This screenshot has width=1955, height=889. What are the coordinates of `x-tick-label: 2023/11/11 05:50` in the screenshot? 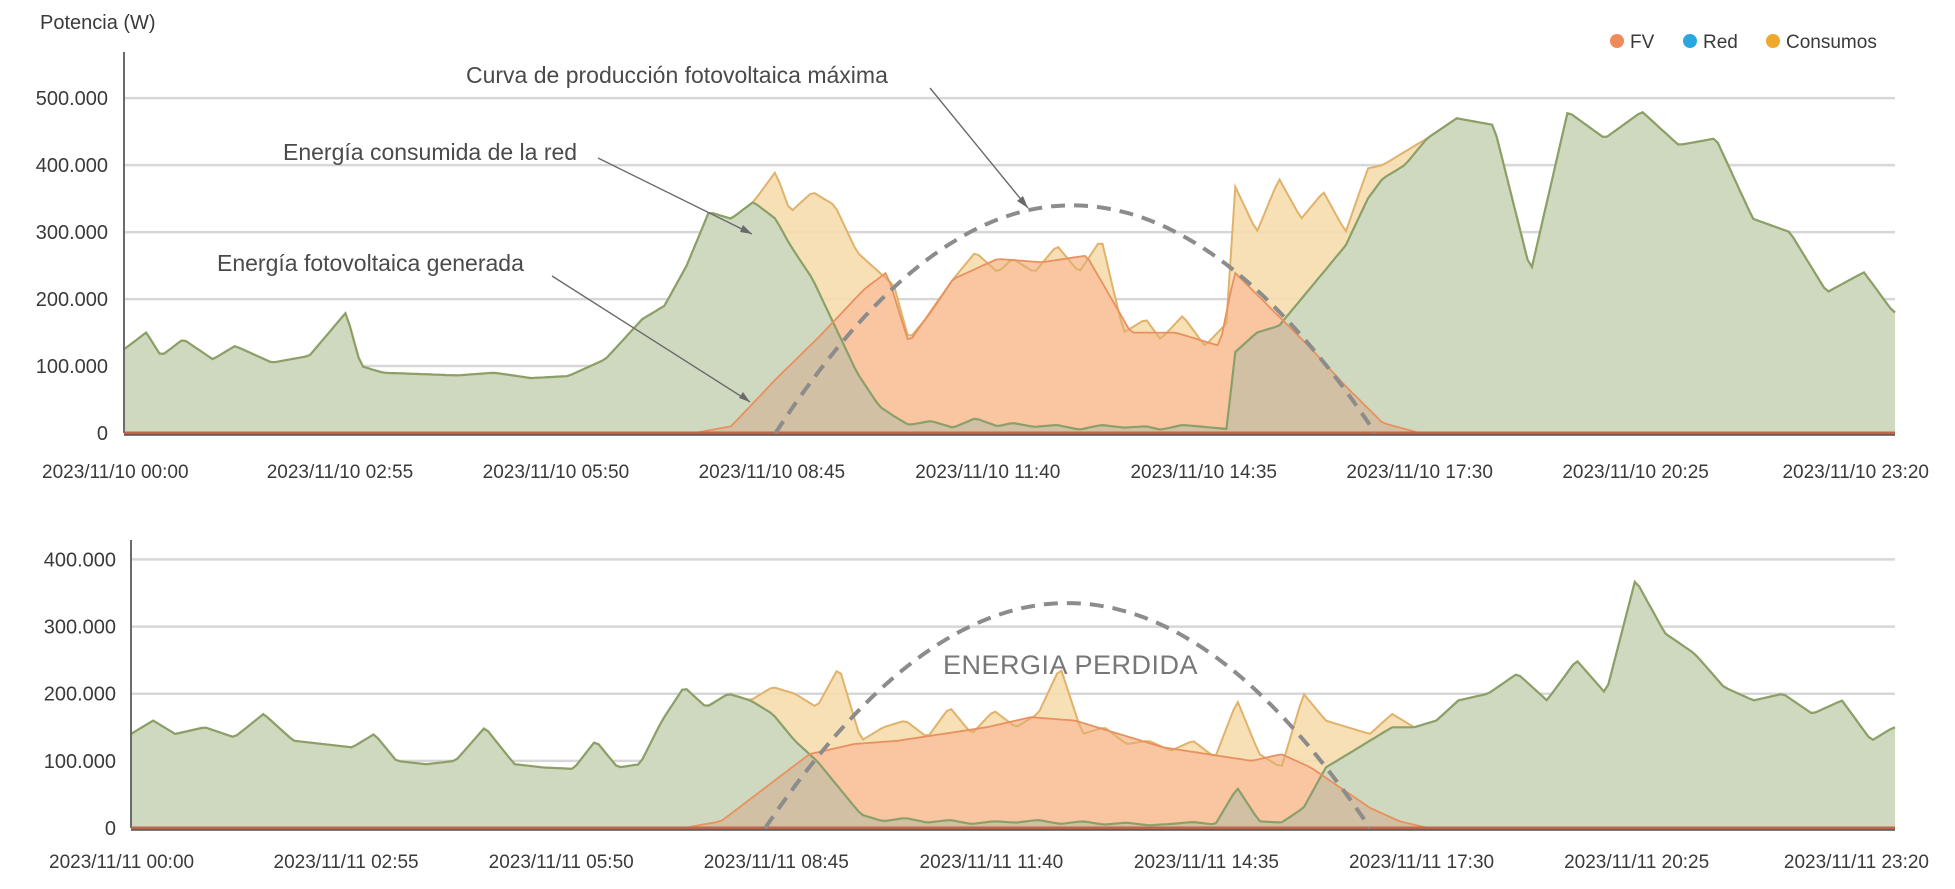 It's located at (561, 862).